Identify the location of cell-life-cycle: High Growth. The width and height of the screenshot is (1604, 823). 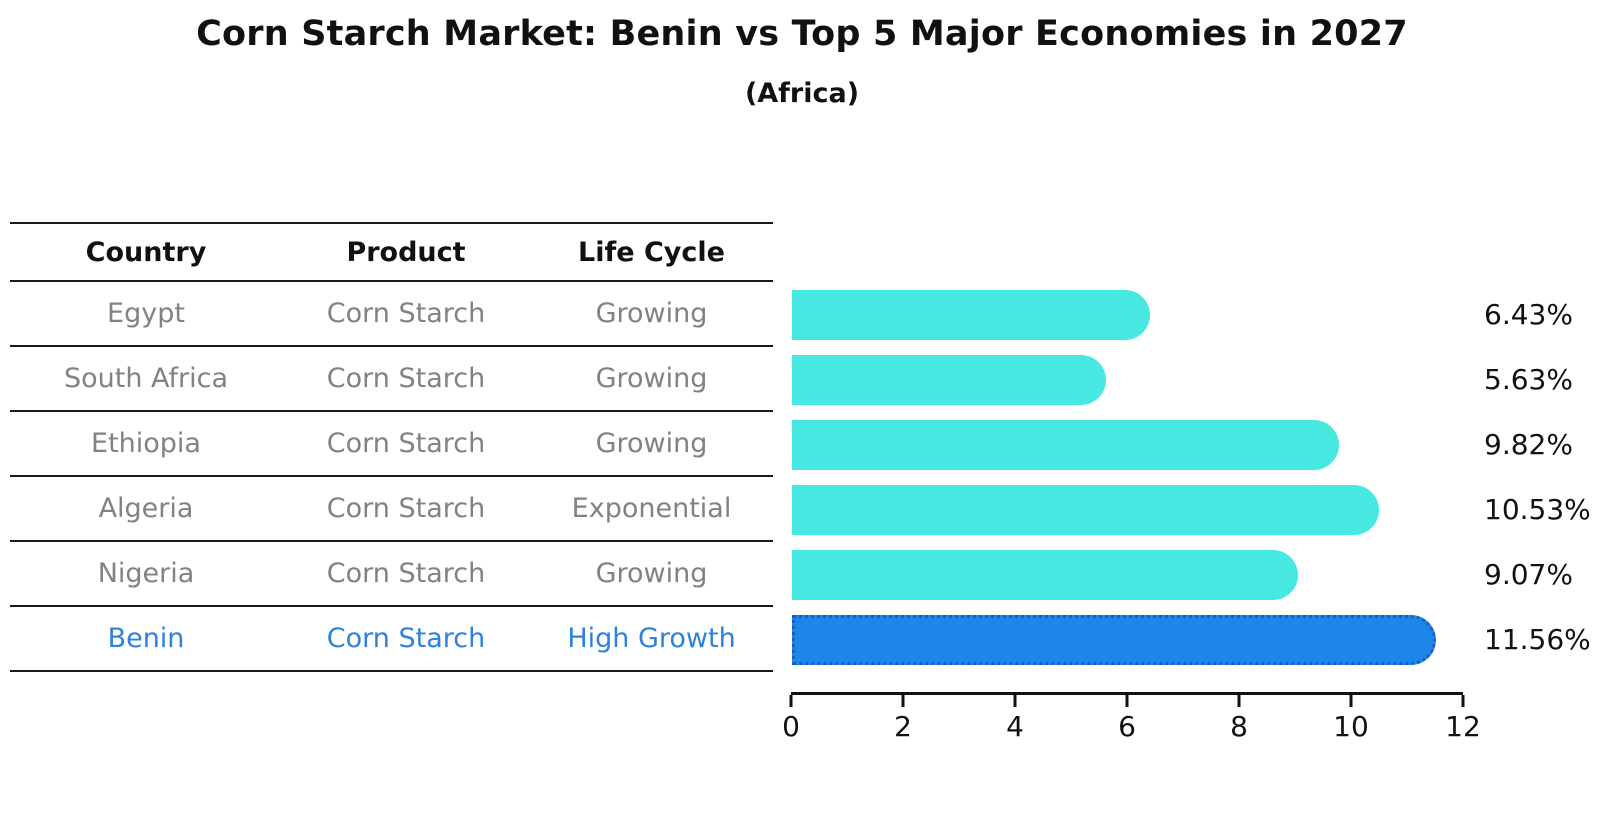
(651, 638).